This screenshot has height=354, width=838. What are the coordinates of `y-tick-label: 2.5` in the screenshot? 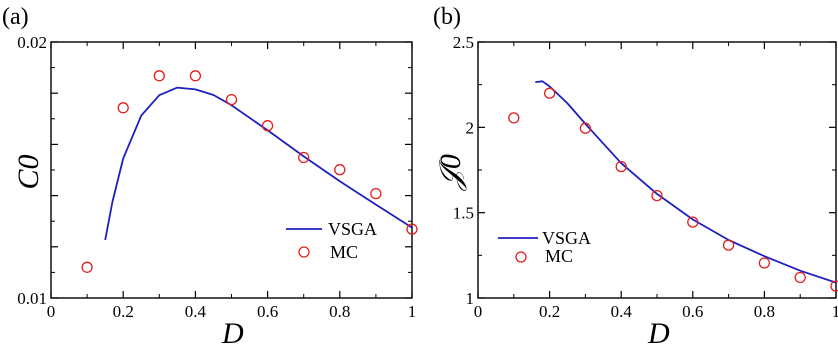 It's located at (463, 42).